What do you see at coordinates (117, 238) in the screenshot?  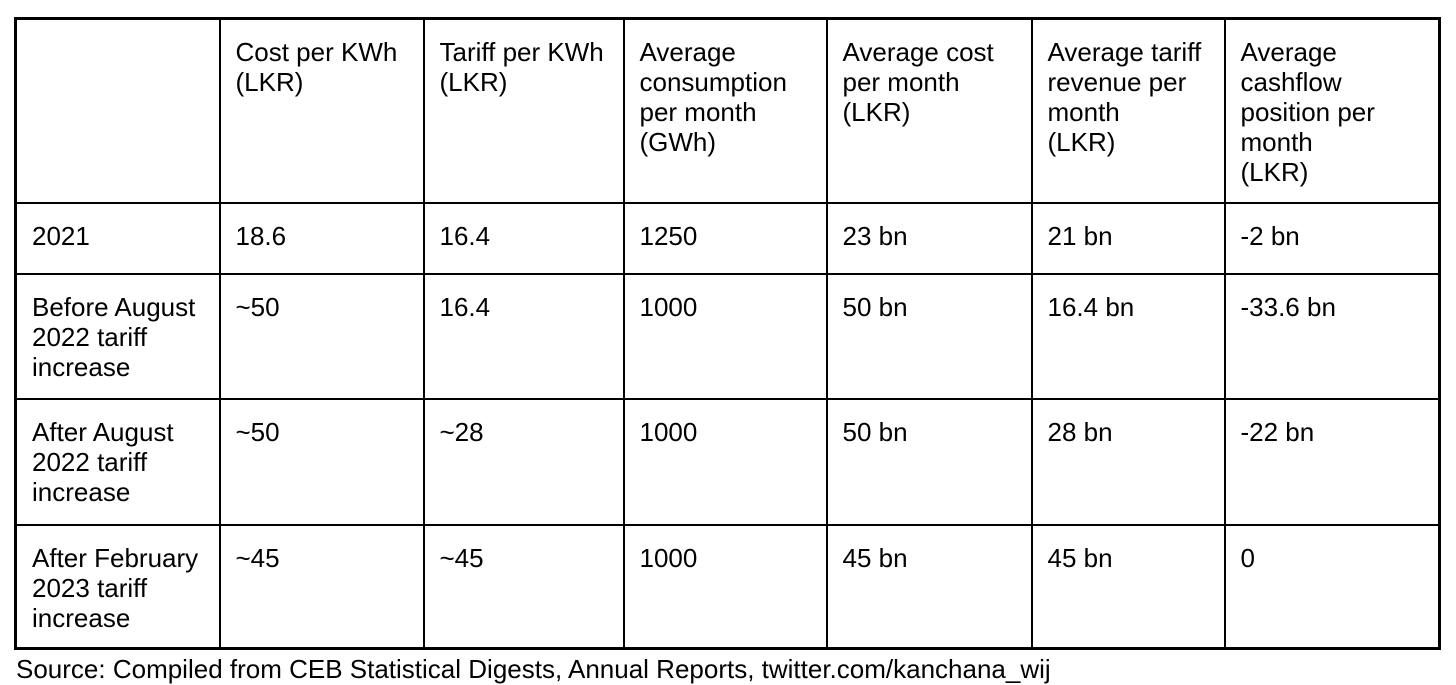 I see `row-label: 2021` at bounding box center [117, 238].